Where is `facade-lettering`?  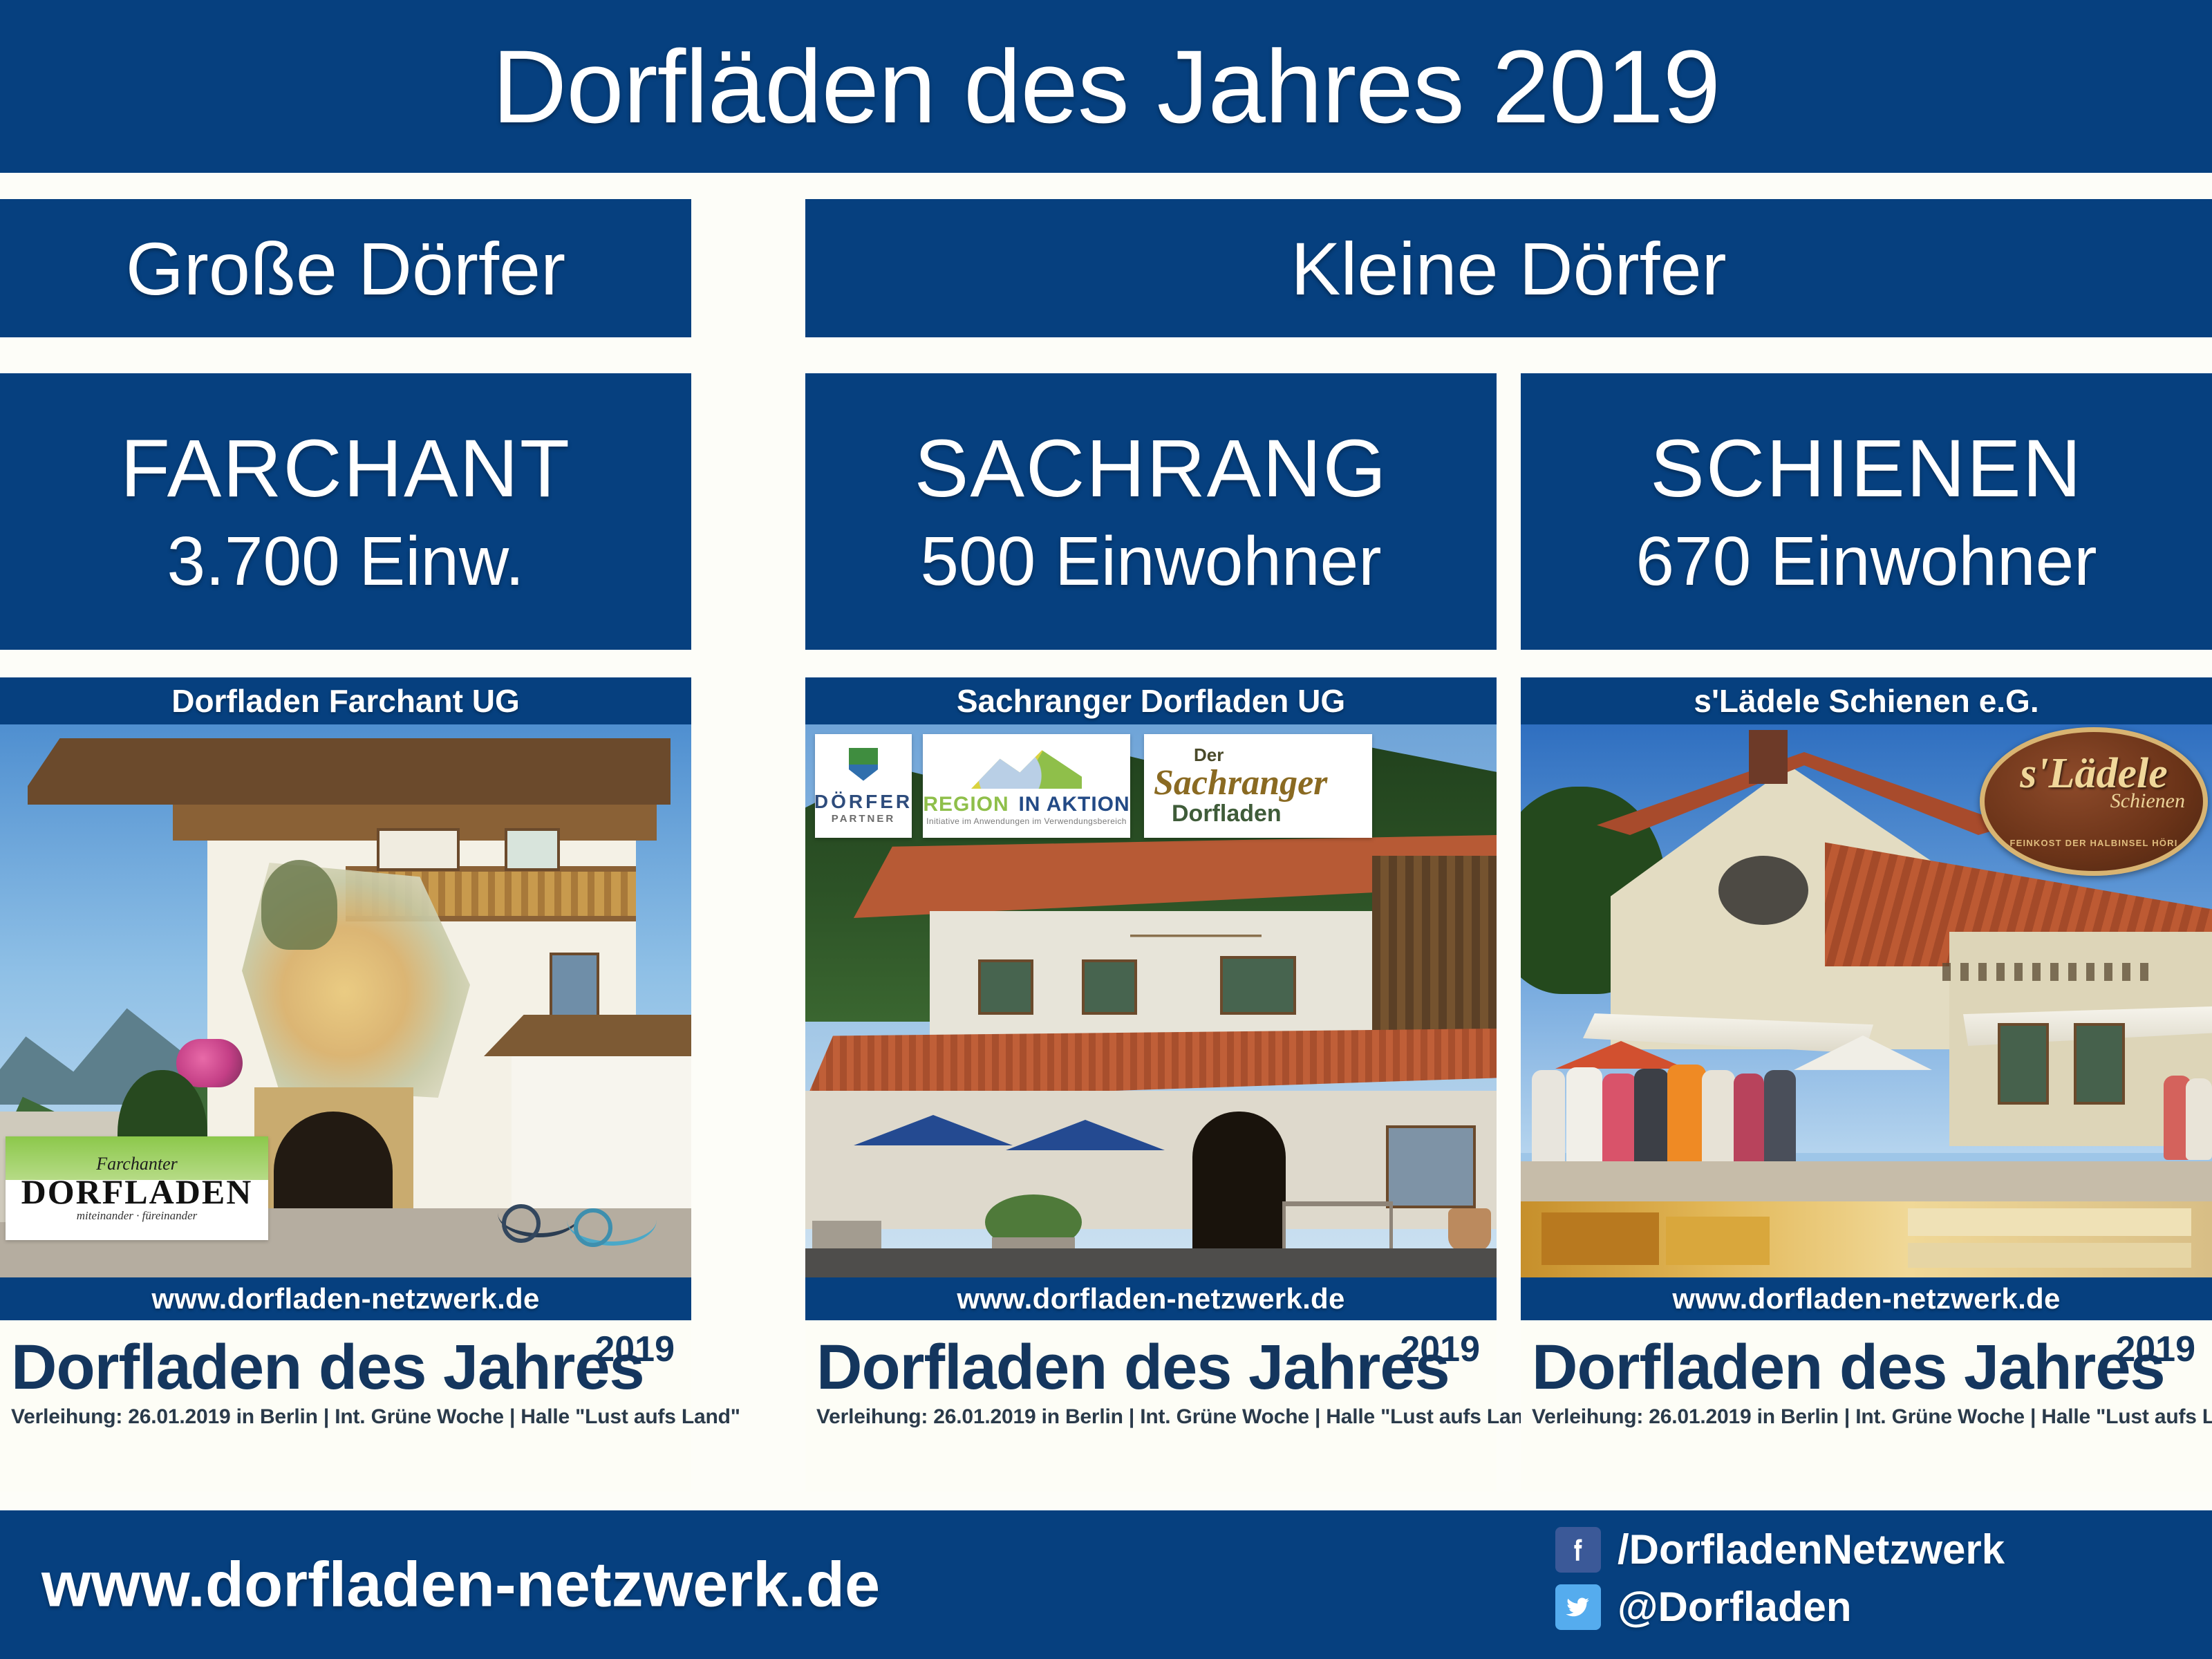 facade-lettering is located at coordinates (2046, 972).